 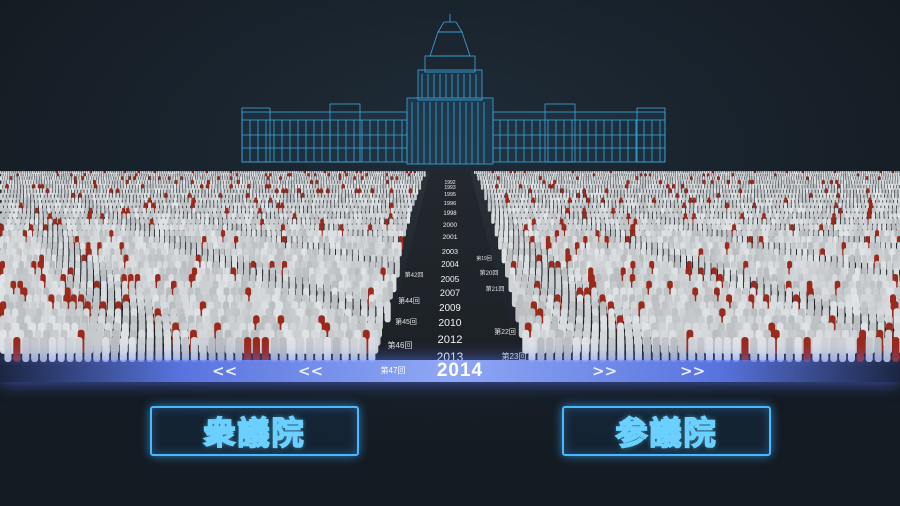 I want to click on center-aisle, so click(x=450, y=268).